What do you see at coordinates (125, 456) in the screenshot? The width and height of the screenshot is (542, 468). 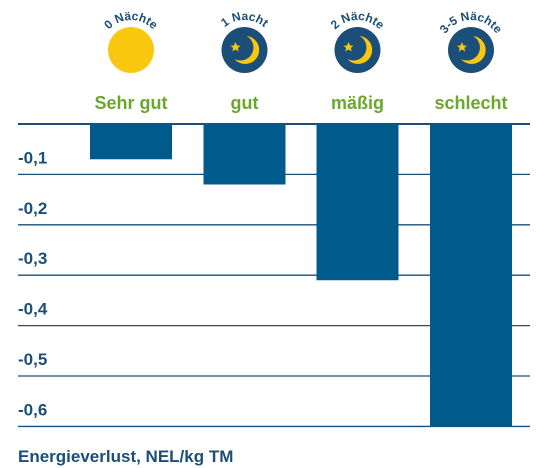 I see `x-axis-label: Energieverlust, NEL/kg TM` at bounding box center [125, 456].